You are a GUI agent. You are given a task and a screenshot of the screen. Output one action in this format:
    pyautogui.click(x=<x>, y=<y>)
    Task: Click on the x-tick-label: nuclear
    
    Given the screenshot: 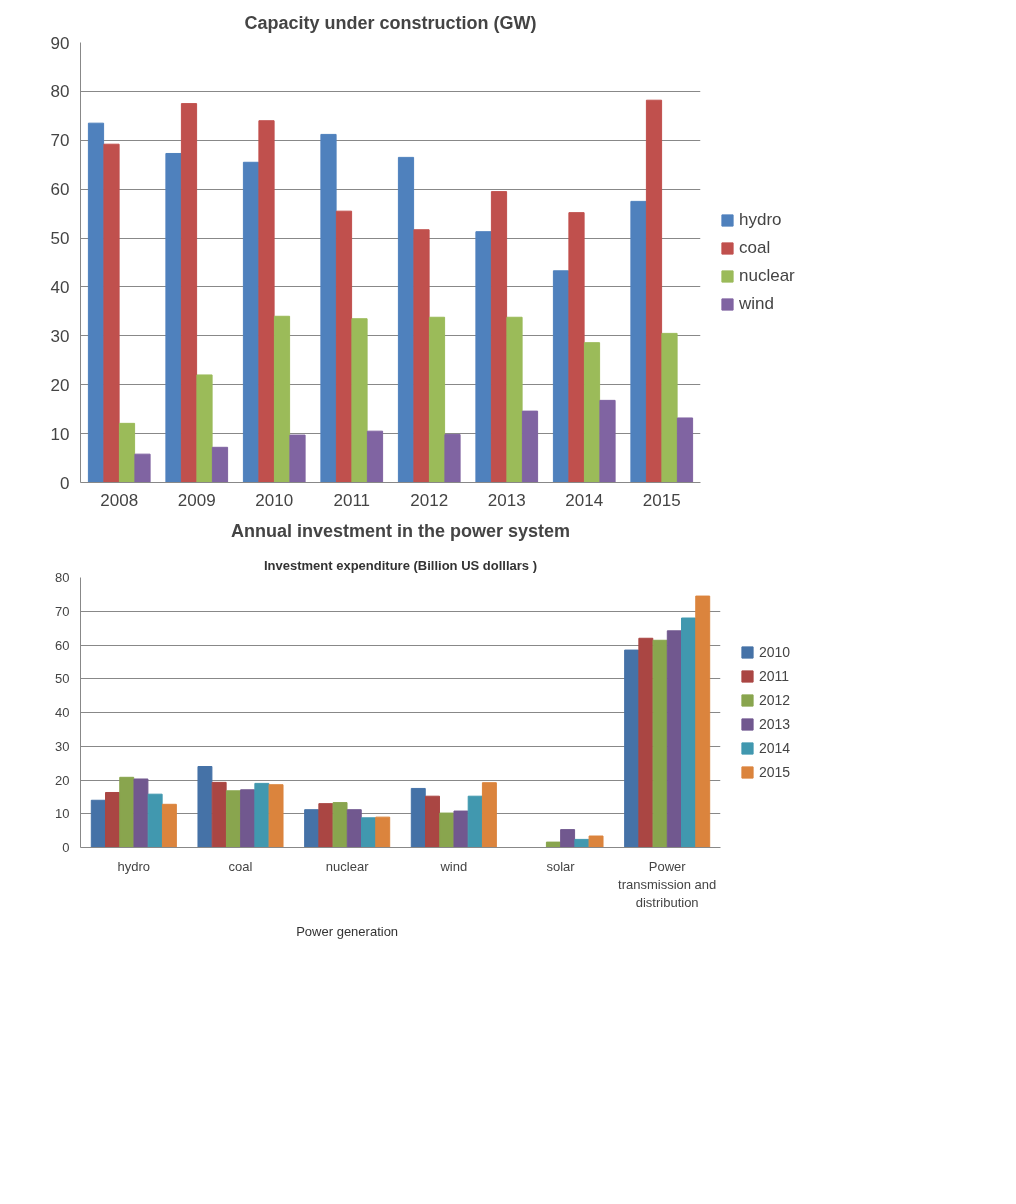 What is the action you would take?
    pyautogui.click(x=347, y=866)
    